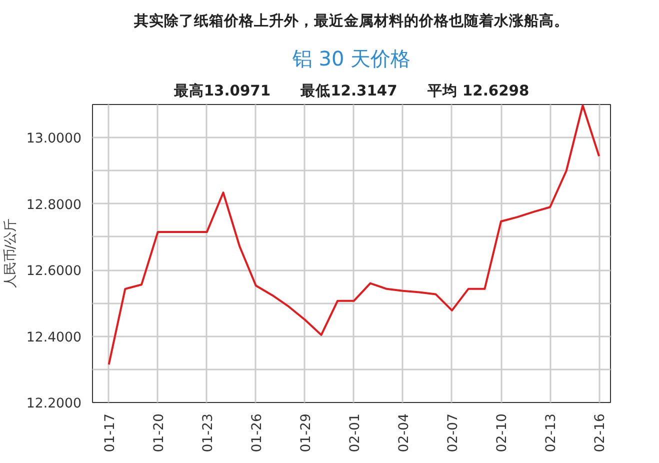  What do you see at coordinates (552, 432) in the screenshot?
I see `x-tick-label: 02-13` at bounding box center [552, 432].